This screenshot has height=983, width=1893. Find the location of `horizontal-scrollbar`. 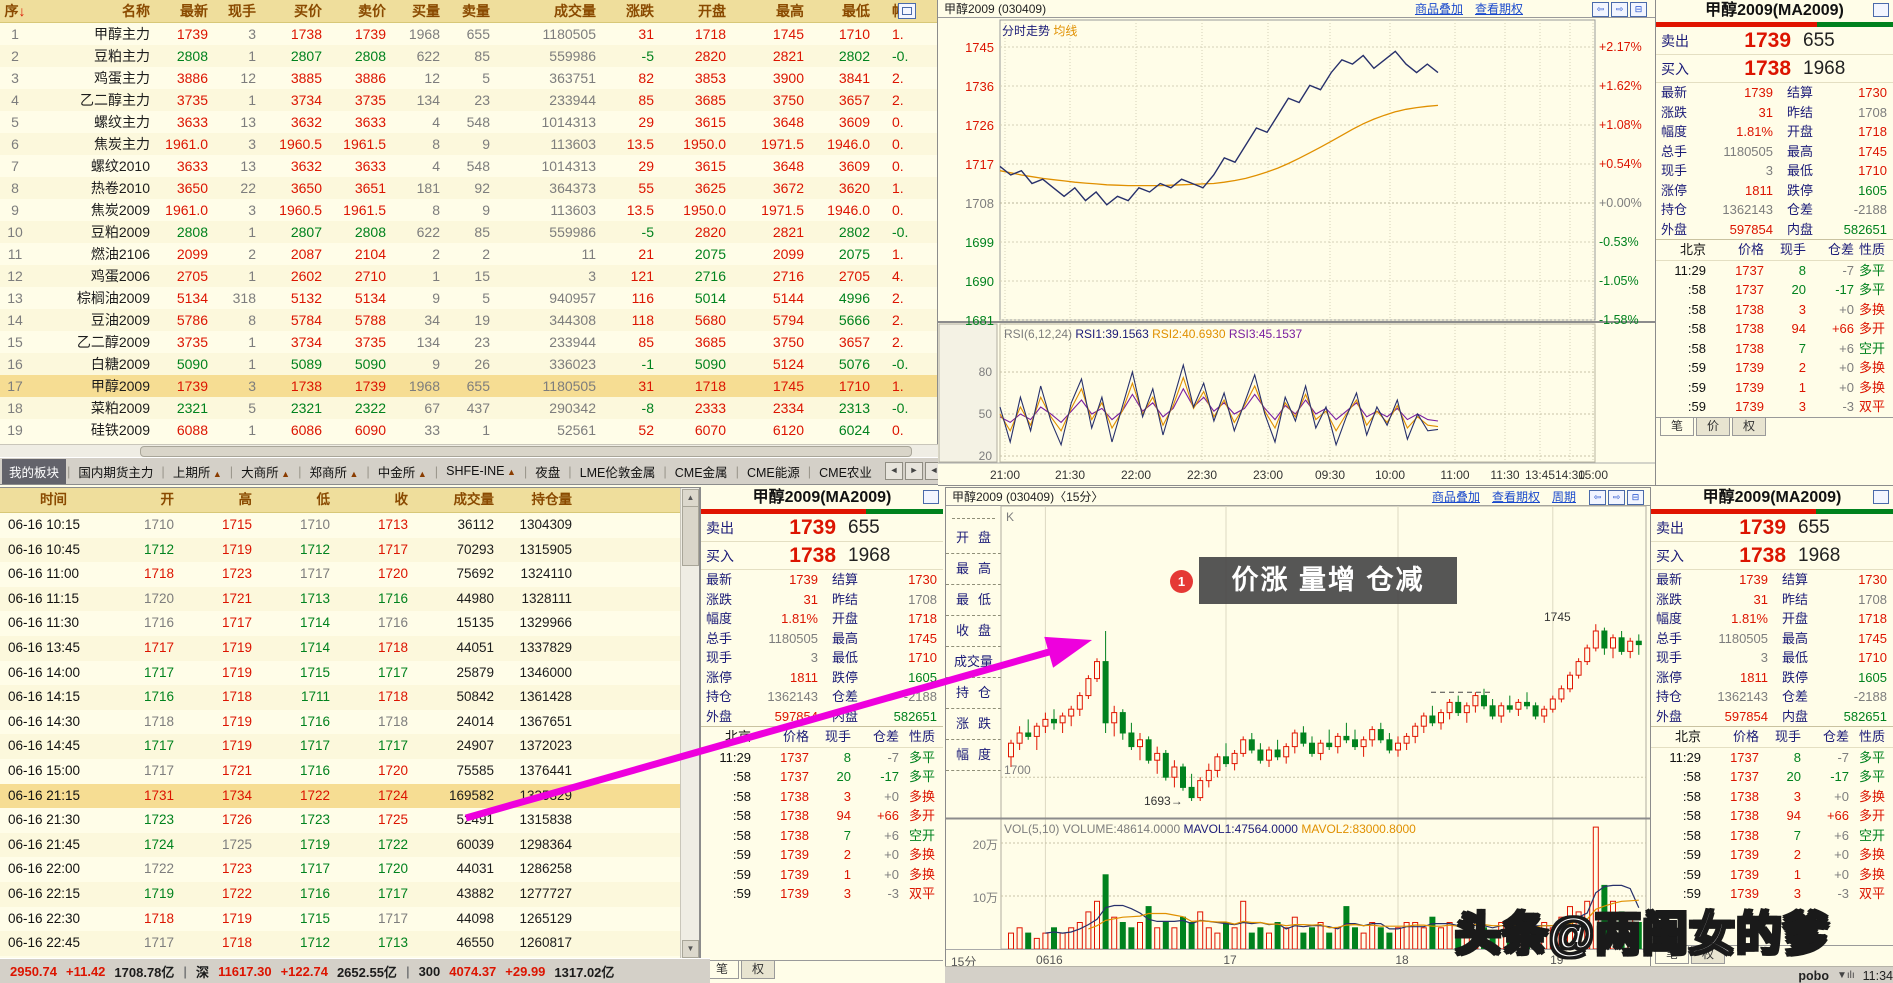

horizontal-scrollbar is located at coordinates (469, 450).